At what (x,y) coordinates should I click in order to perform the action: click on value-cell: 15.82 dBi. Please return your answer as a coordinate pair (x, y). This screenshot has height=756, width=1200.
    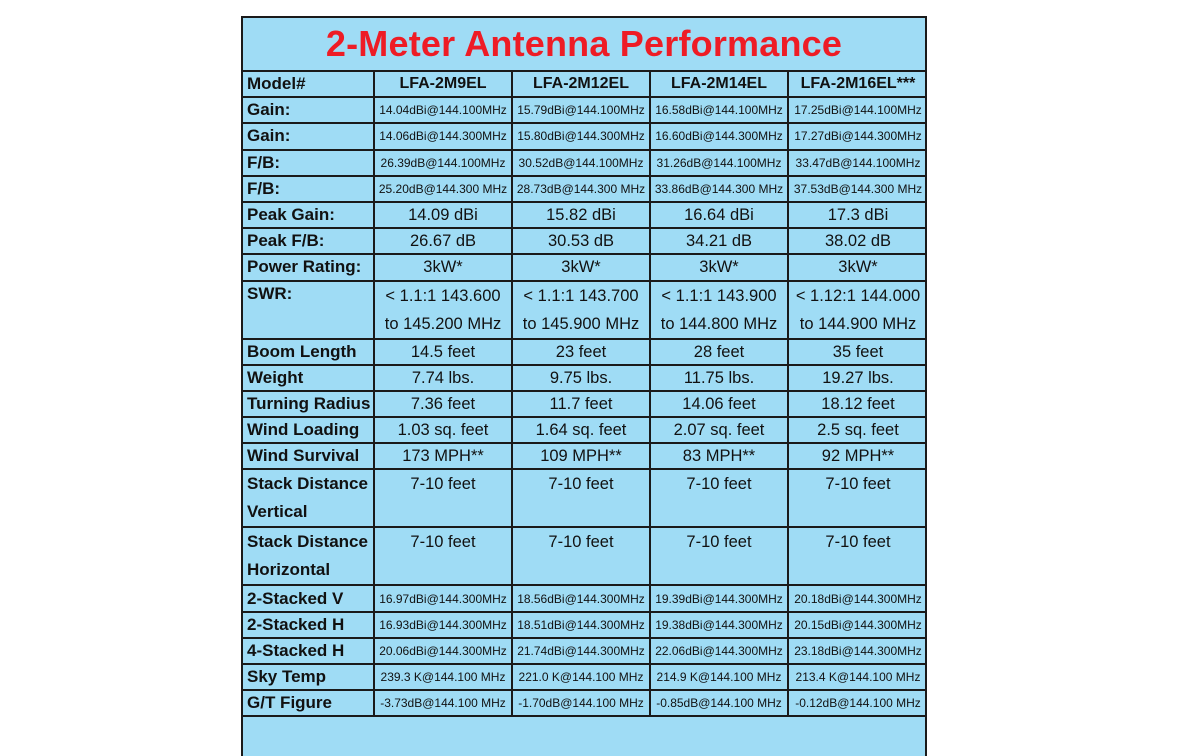
    Looking at the image, I should click on (581, 215).